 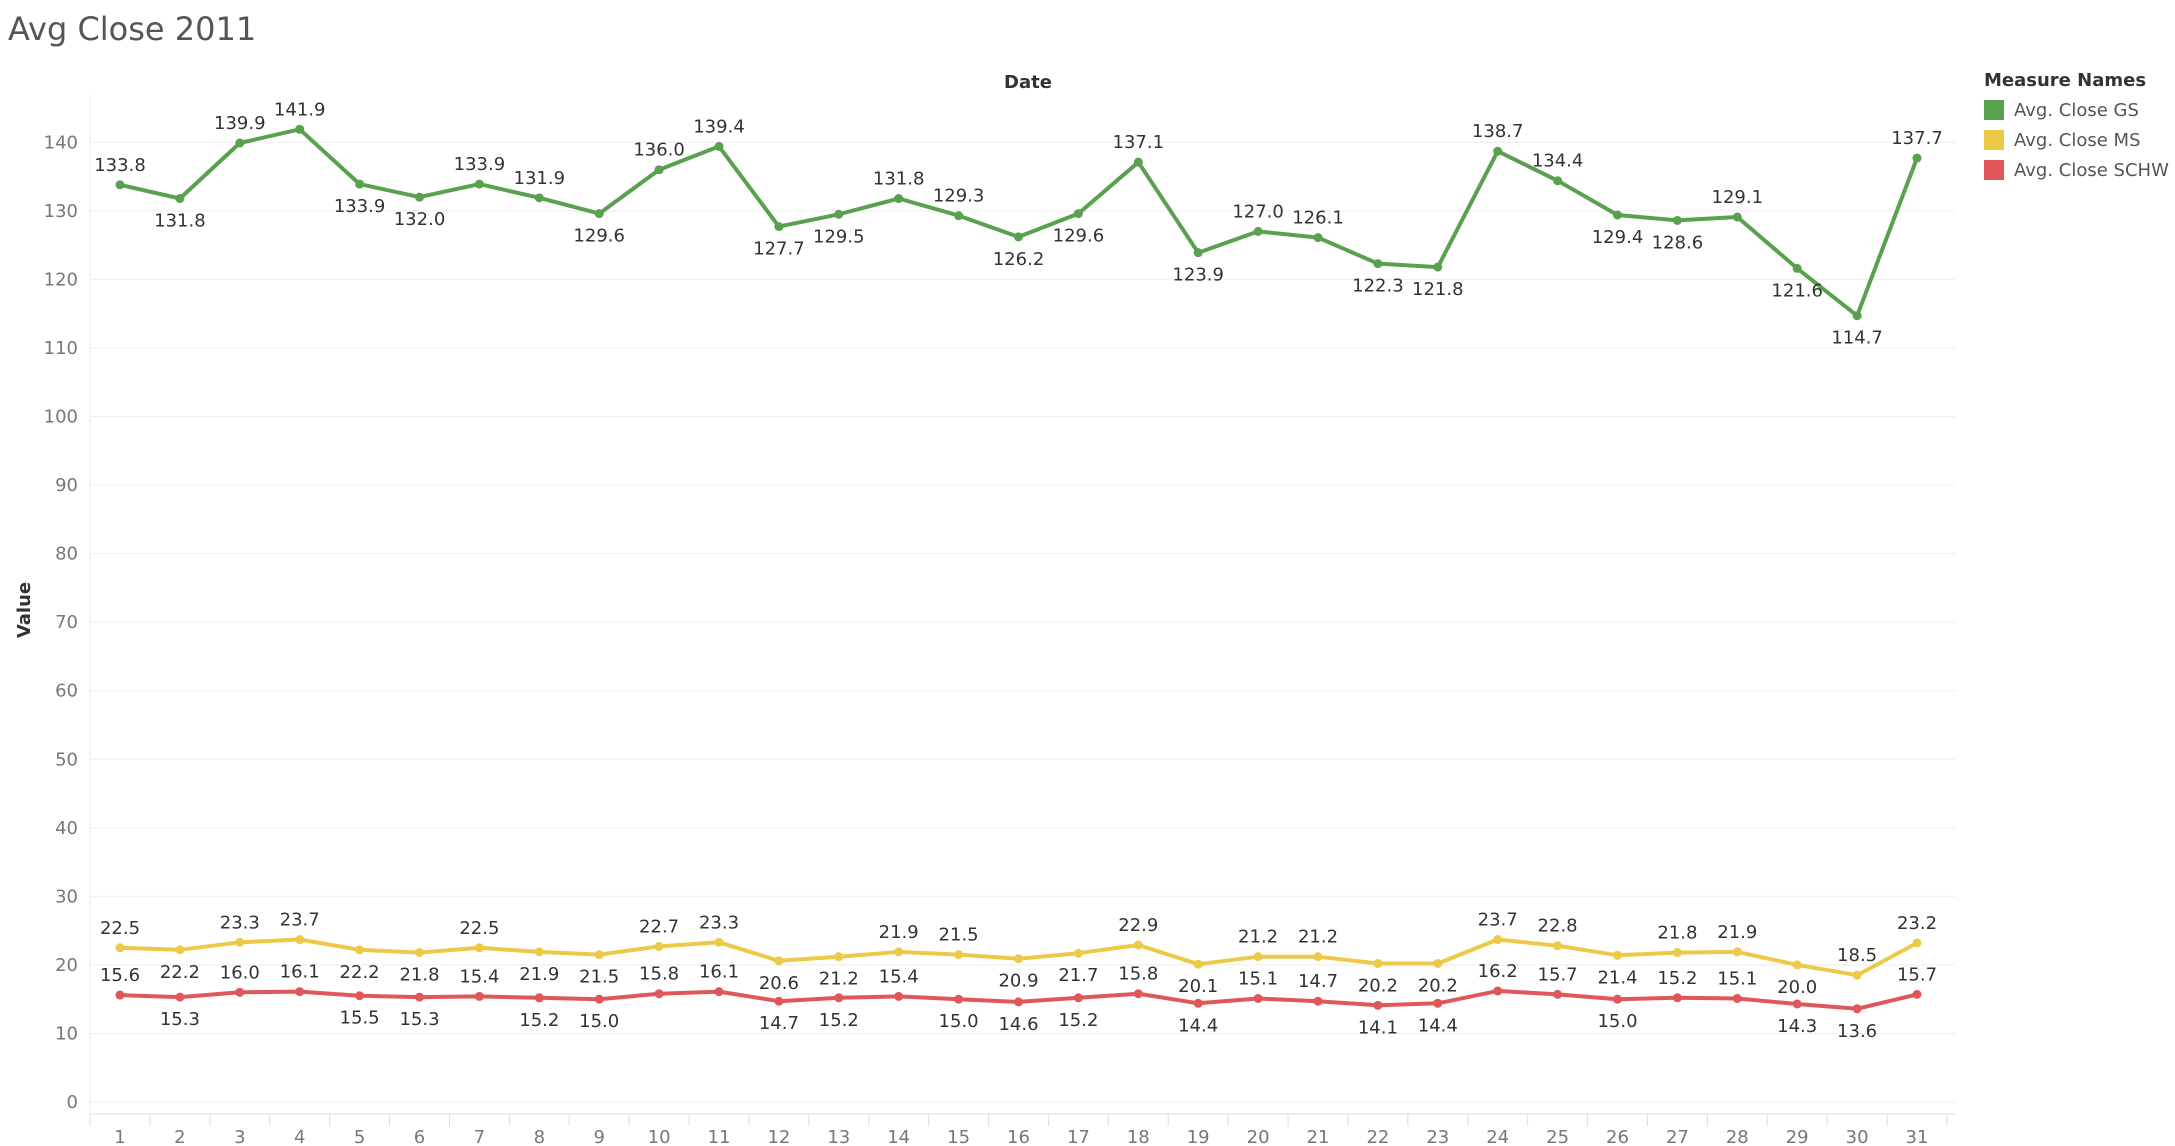 I want to click on x-axis-label: Date, so click(x=1028, y=82).